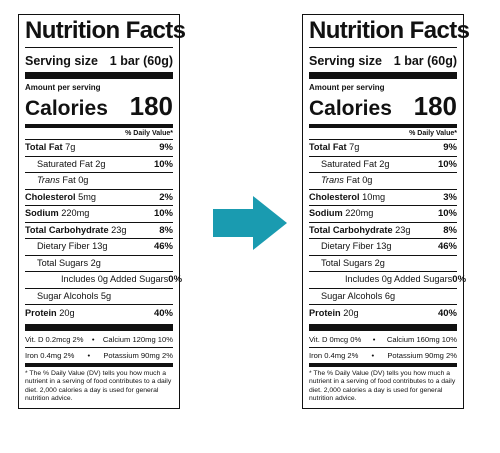 Image resolution: width=500 pixels, height=453 pixels. Describe the element at coordinates (383, 339) in the screenshot. I see `vitamin-row-1: Vit. D 0mcg 0% • Calcium 160mg 10%` at that location.